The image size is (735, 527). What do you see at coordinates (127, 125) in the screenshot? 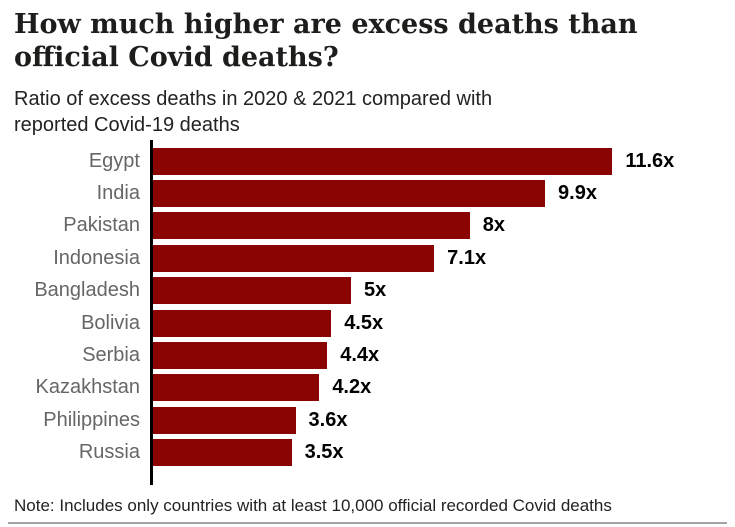
I see `chart-subtitle-line-2: reported Covid-19 deaths` at bounding box center [127, 125].